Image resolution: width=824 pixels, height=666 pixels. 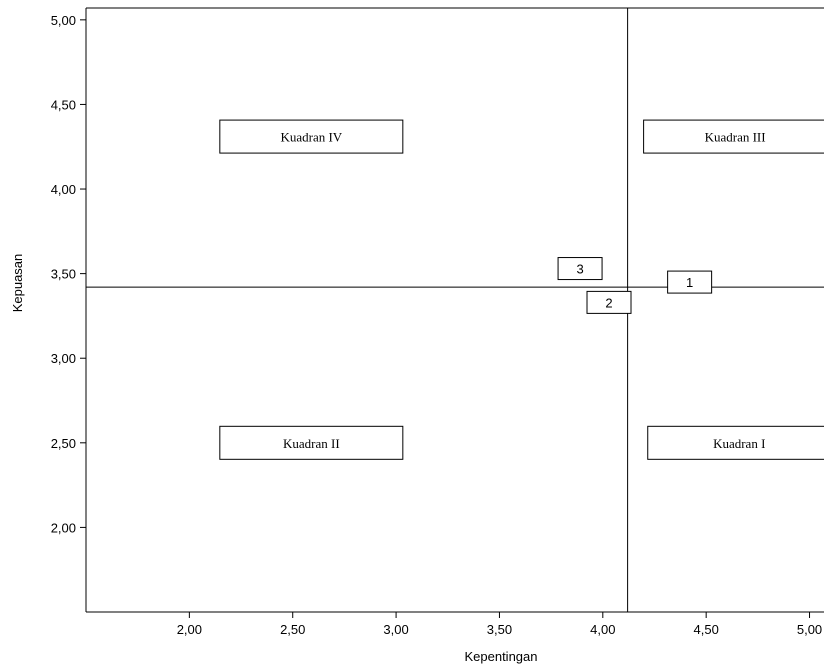 What do you see at coordinates (63, 443) in the screenshot?
I see `y-tick-label: 2,50` at bounding box center [63, 443].